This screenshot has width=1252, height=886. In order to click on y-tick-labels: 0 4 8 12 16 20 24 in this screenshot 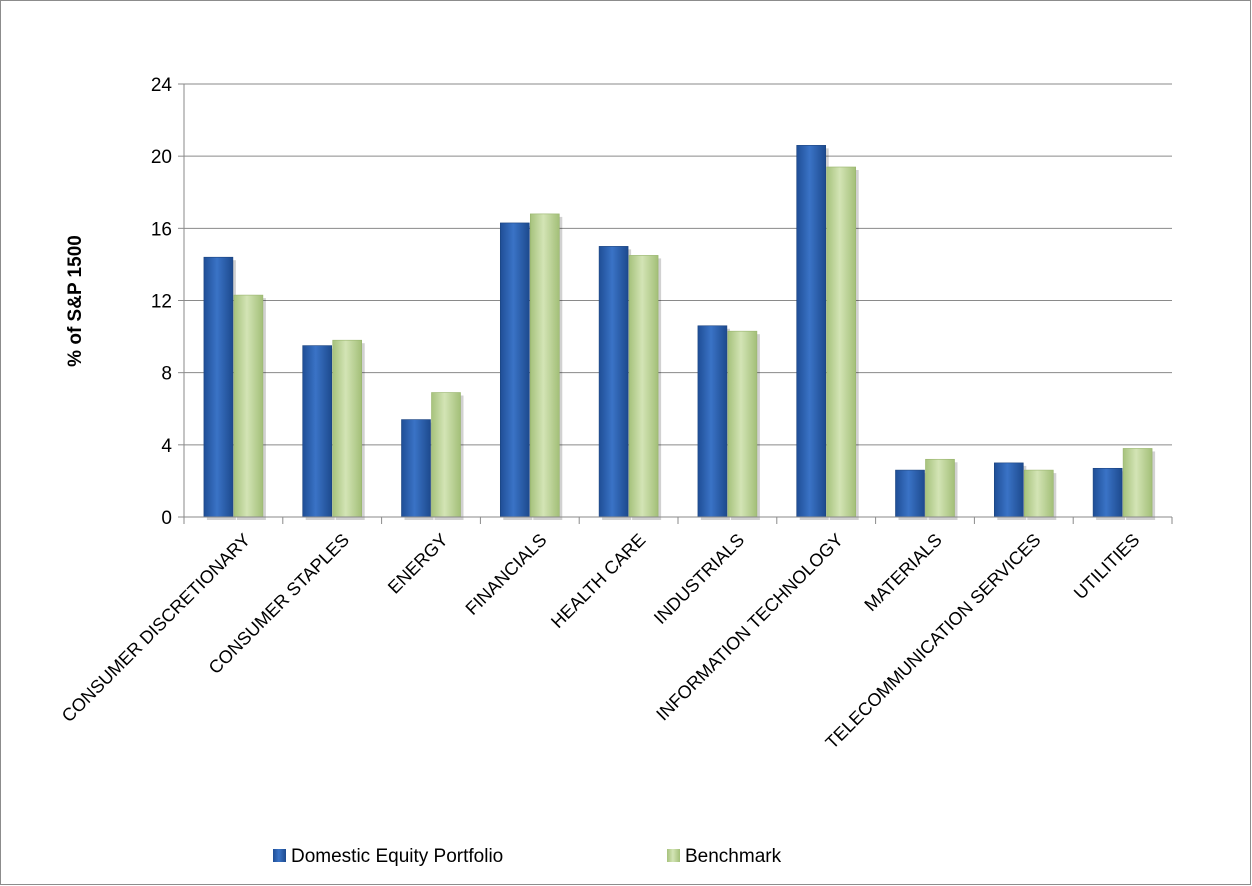, I will do `click(162, 302)`.